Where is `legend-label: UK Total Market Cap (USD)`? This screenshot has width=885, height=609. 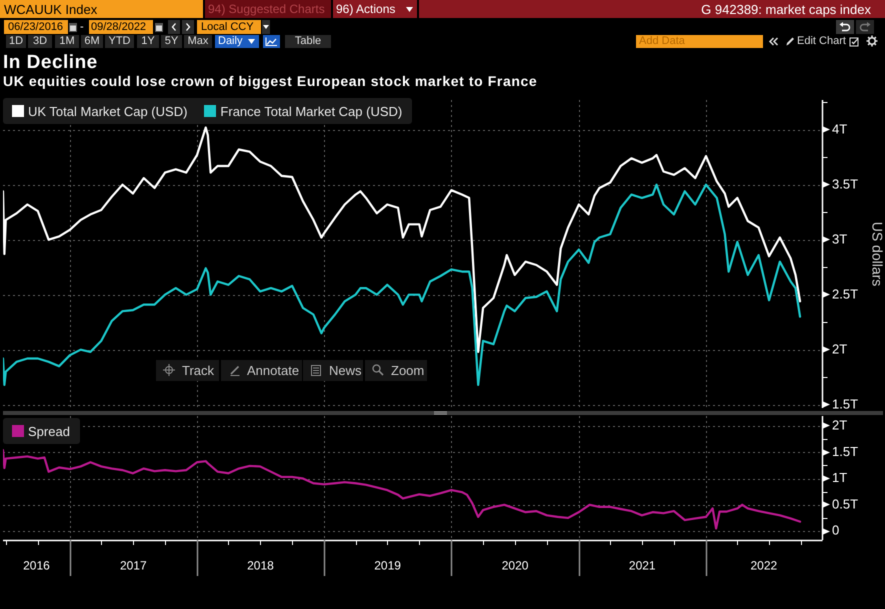
legend-label: UK Total Market Cap (USD) is located at coordinates (108, 111).